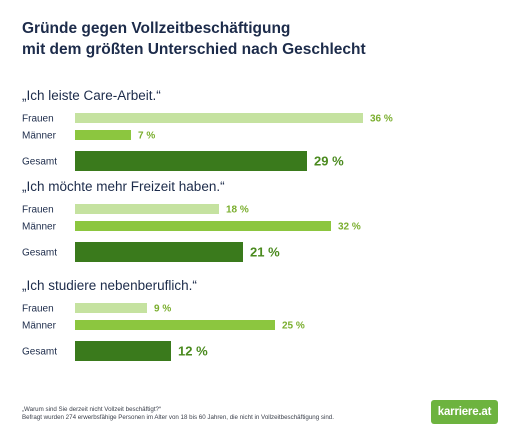 This screenshot has width=512, height=441. I want to click on group-title: „Ich leiste Care-Arbeit.“, so click(91, 95).